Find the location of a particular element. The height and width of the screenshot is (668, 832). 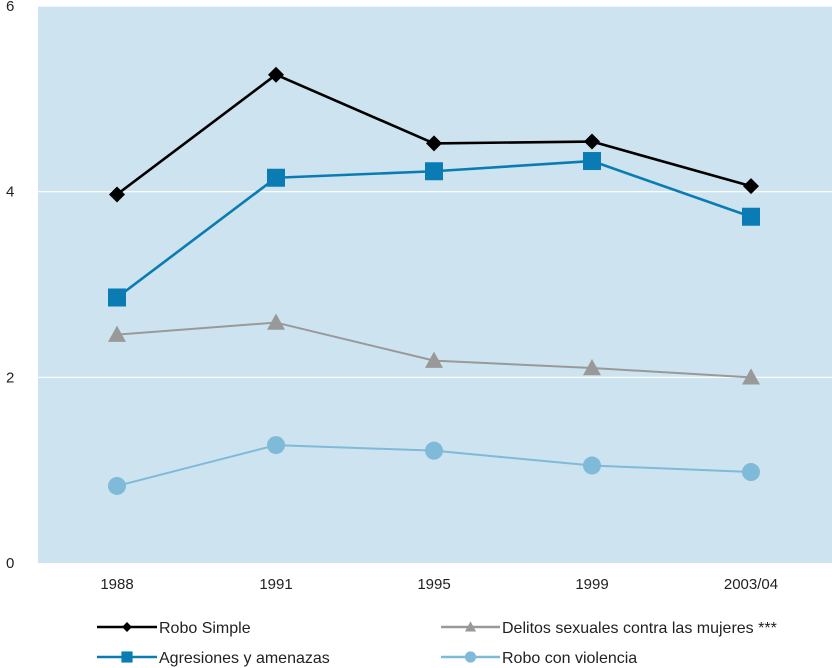

x-tick-label: 2003/04 is located at coordinates (751, 584).